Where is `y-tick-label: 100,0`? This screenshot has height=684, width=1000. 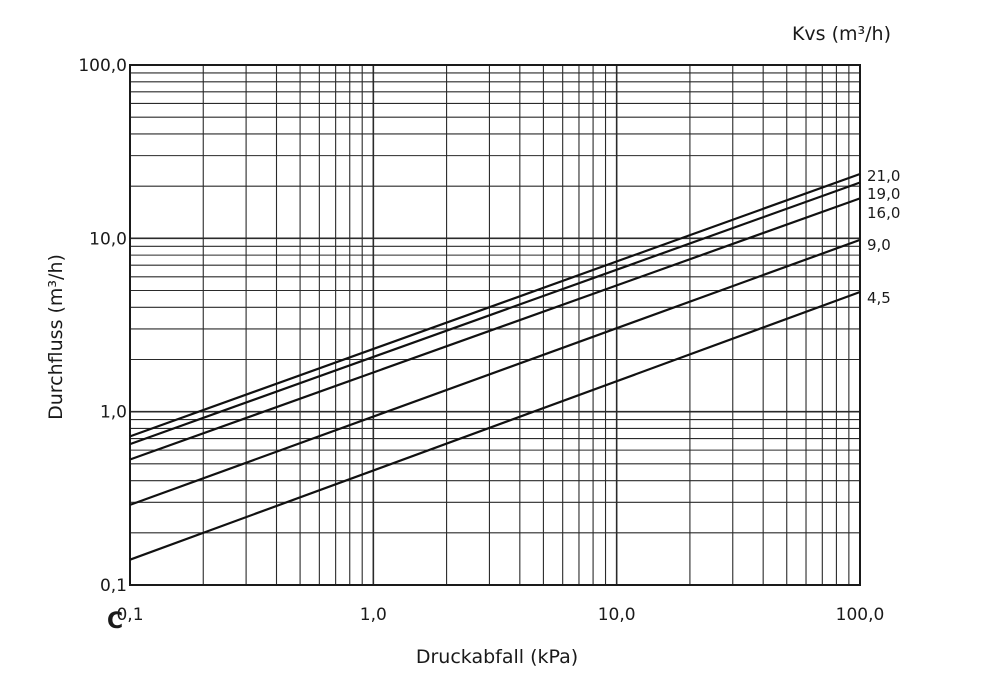 y-tick-label: 100,0 is located at coordinates (102, 66).